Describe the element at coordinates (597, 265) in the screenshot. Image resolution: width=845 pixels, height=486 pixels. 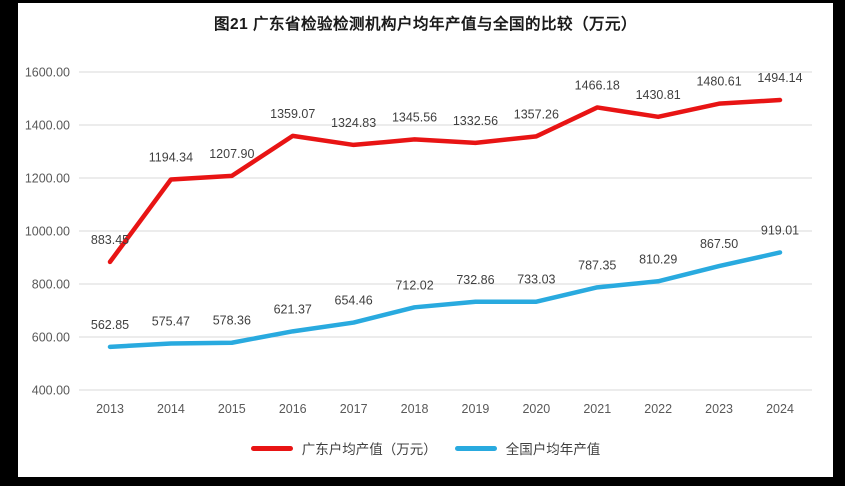
I see `data-label: 787.35` at that location.